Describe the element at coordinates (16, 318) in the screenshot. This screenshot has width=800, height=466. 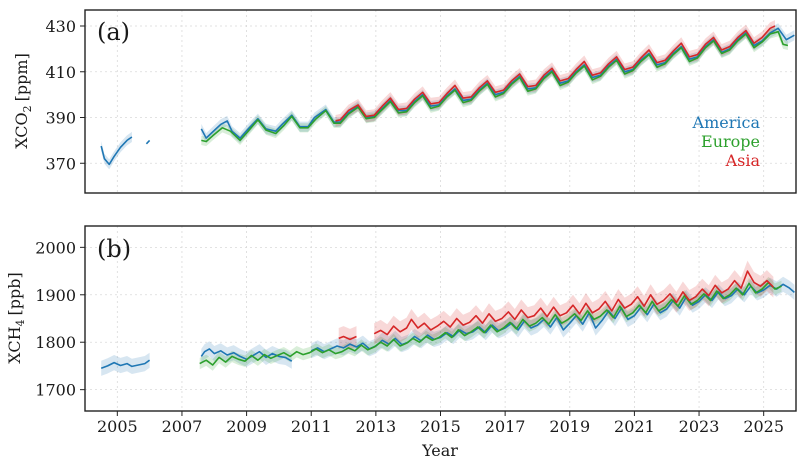
I see `panel-b-ylabel: XCH4[ppb]` at that location.